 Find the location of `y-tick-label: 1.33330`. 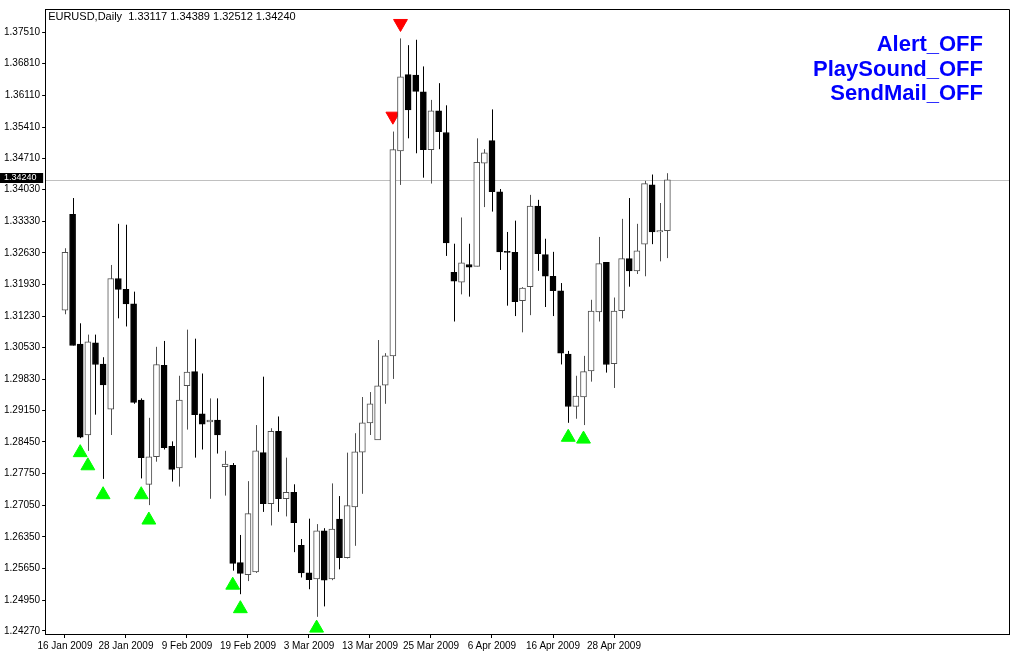

y-tick-label: 1.33330 is located at coordinates (22, 220).